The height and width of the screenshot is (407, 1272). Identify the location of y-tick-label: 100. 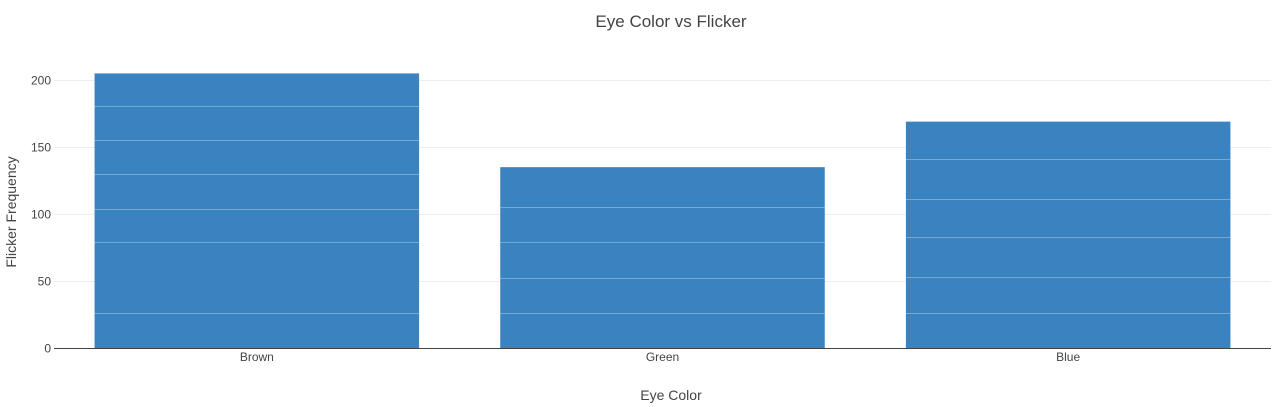
(41, 215).